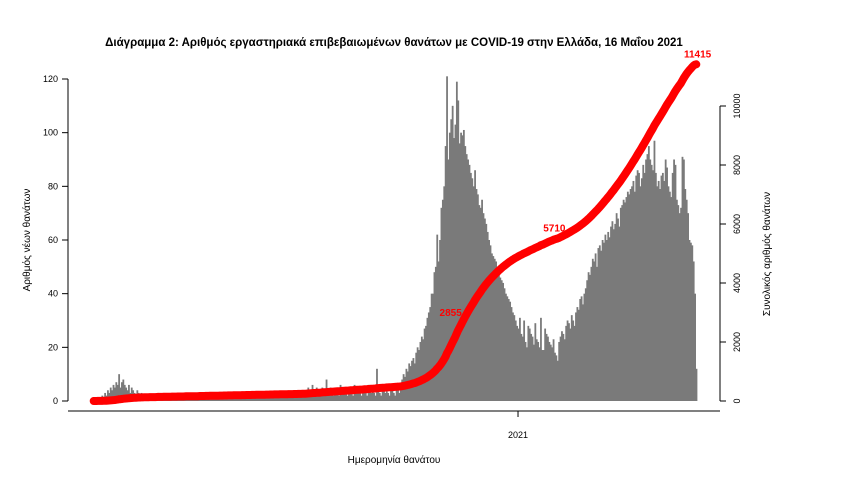  What do you see at coordinates (55, 401) in the screenshot?
I see `y-tick-label: 0` at bounding box center [55, 401].